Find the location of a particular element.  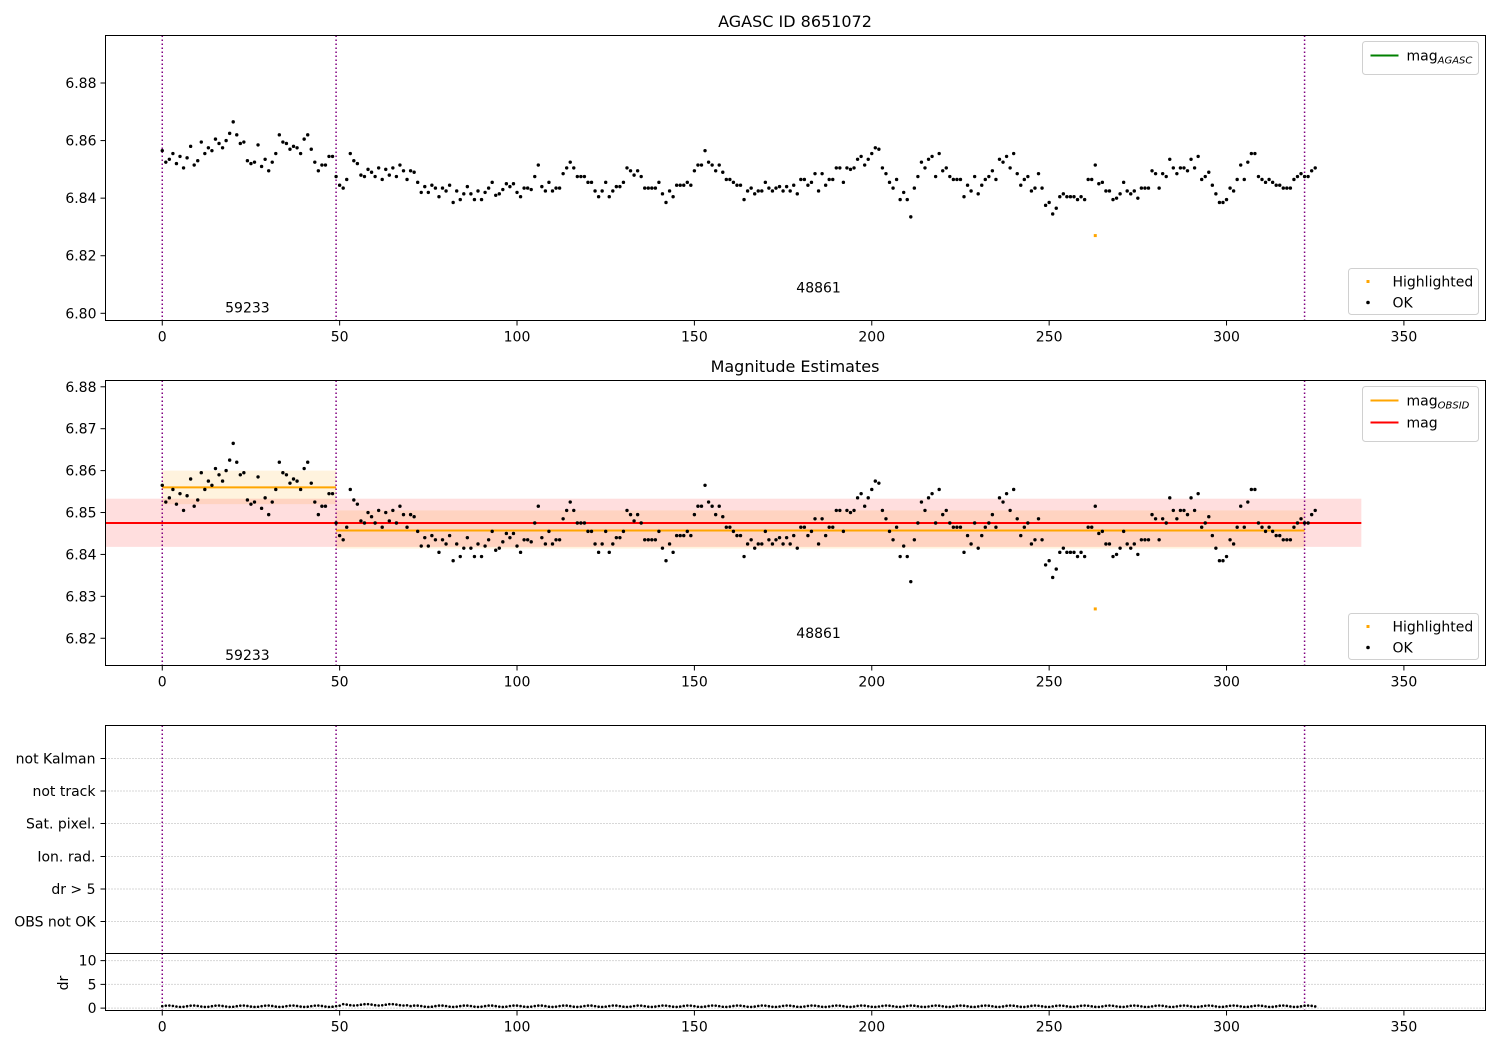

y-tick-label: 6.86 is located at coordinates (80, 142).